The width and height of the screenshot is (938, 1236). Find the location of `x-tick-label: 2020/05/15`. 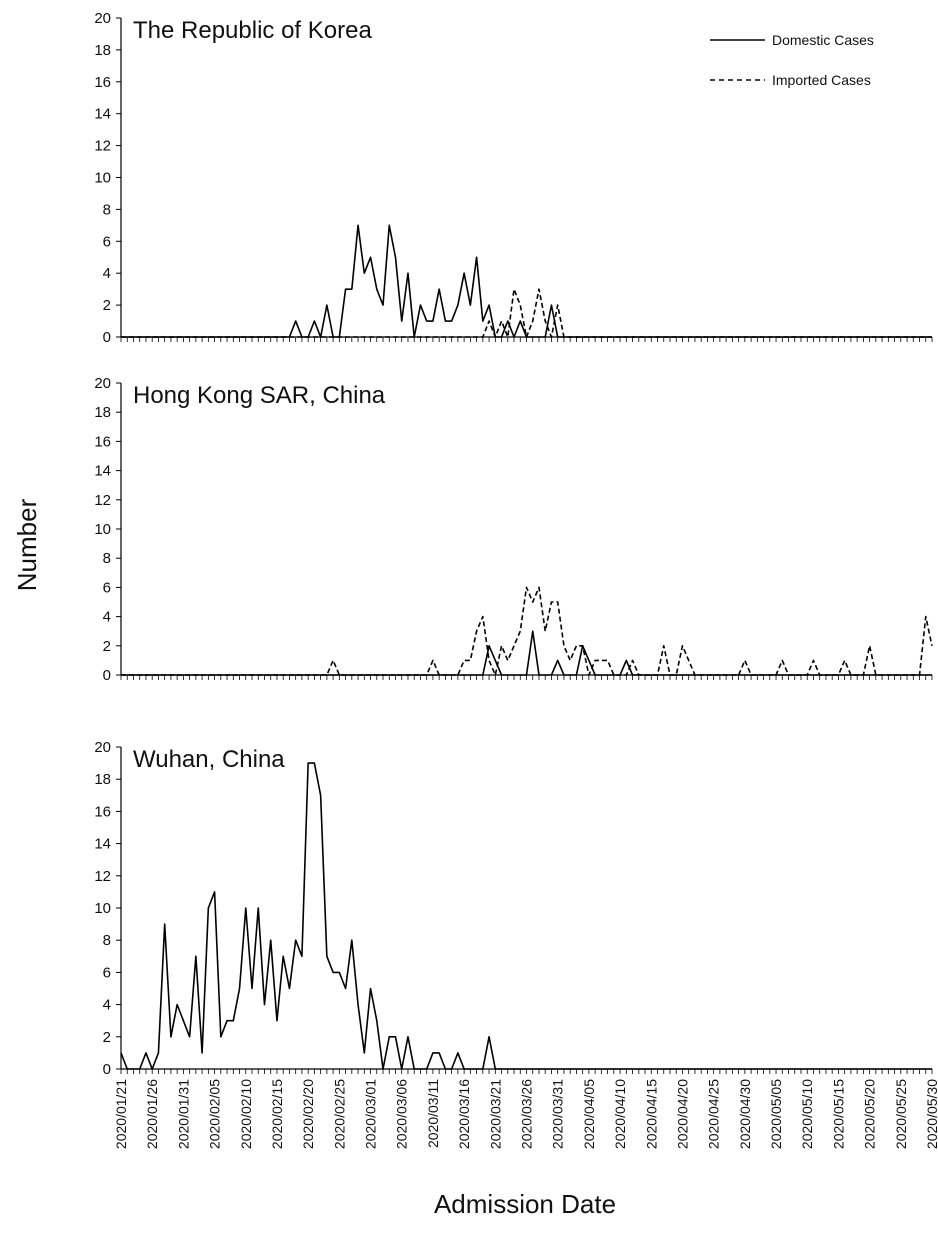

x-tick-label: 2020/05/15 is located at coordinates (838, 1114).